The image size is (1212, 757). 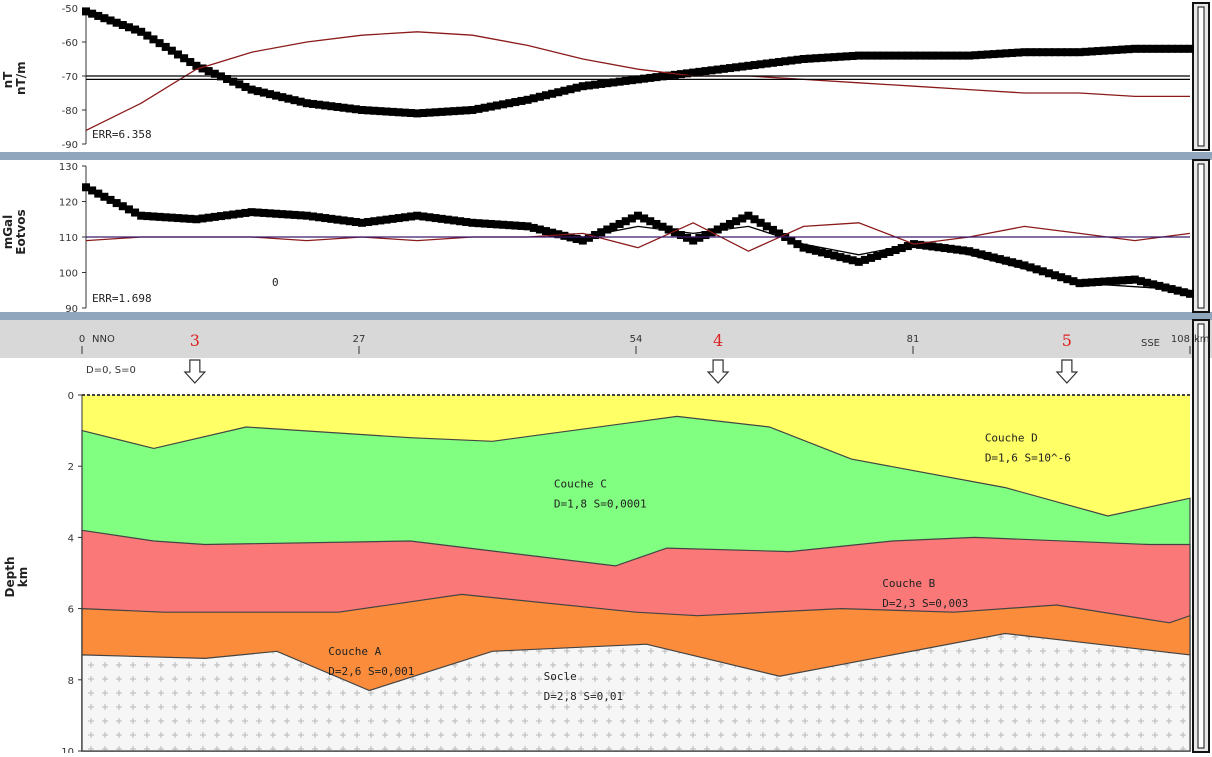 What do you see at coordinates (68, 167) in the screenshot?
I see `gravity-y-tick-label: 130` at bounding box center [68, 167].